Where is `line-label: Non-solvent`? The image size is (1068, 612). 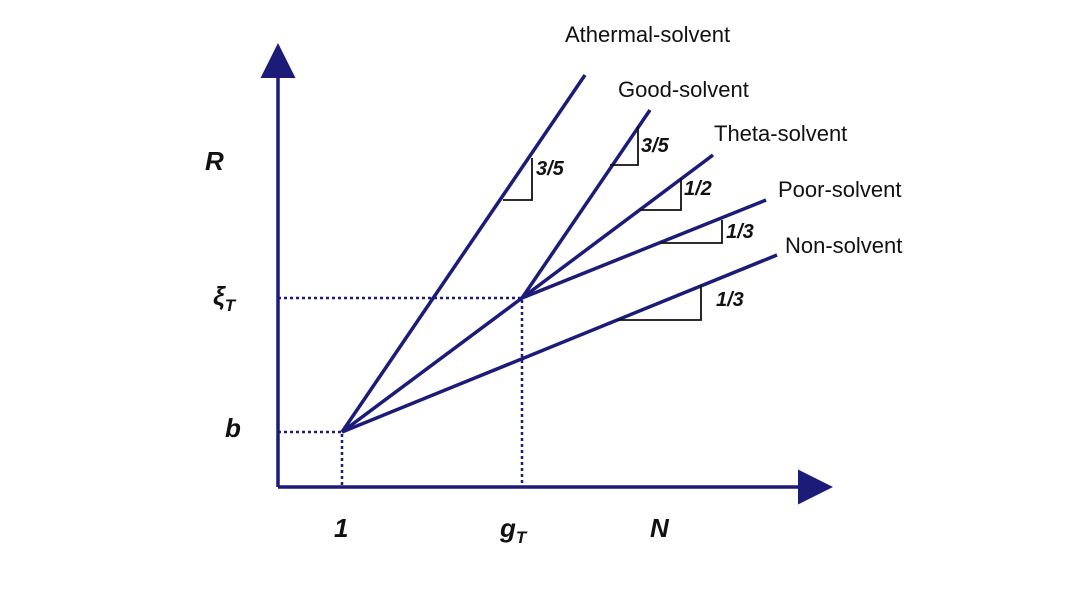 line-label: Non-solvent is located at coordinates (843, 245).